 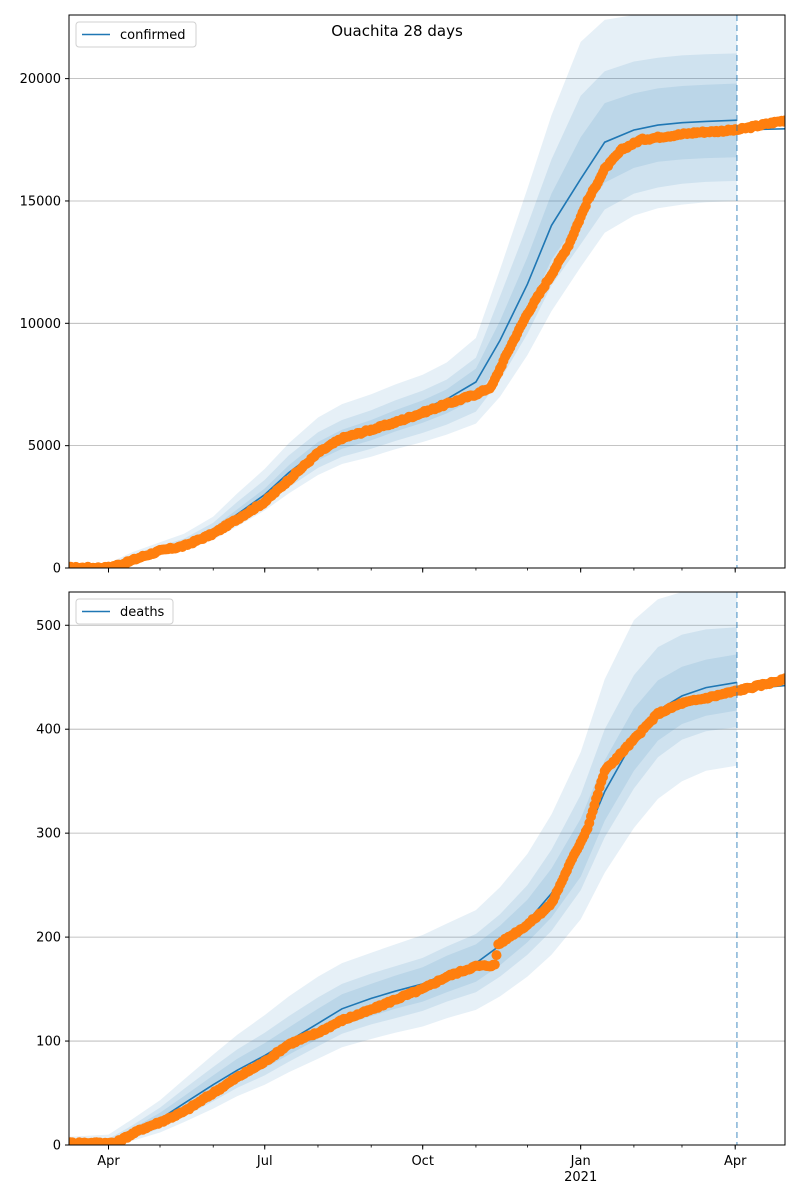 What do you see at coordinates (40, 79) in the screenshot?
I see `y-tick-label: 20000` at bounding box center [40, 79].